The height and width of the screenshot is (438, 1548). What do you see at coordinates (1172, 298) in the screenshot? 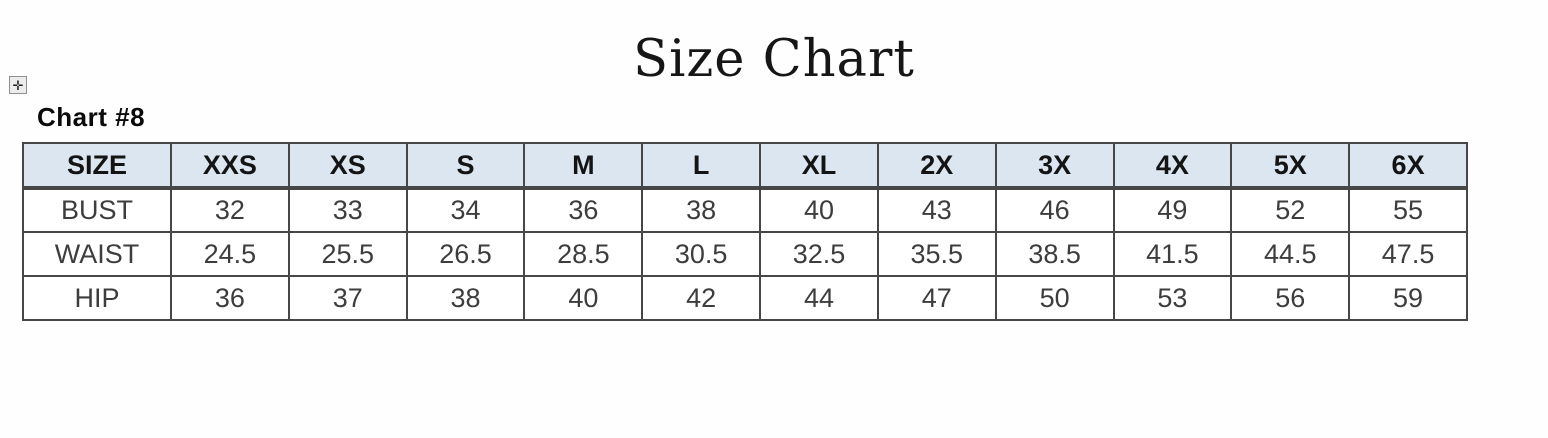
I see `table-cell: 53` at bounding box center [1172, 298].